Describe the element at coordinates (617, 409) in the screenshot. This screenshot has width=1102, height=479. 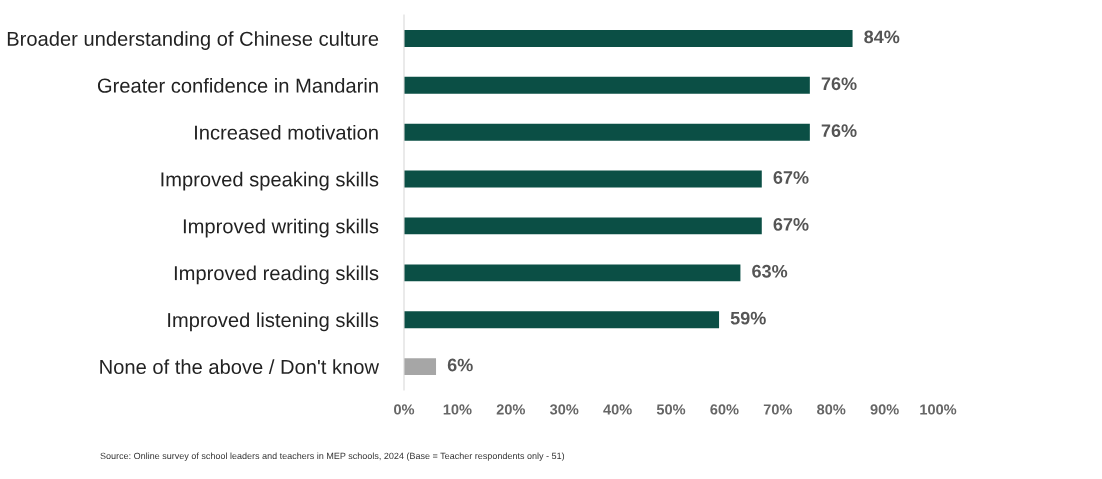
I see `x-tick-label: 40%` at that location.